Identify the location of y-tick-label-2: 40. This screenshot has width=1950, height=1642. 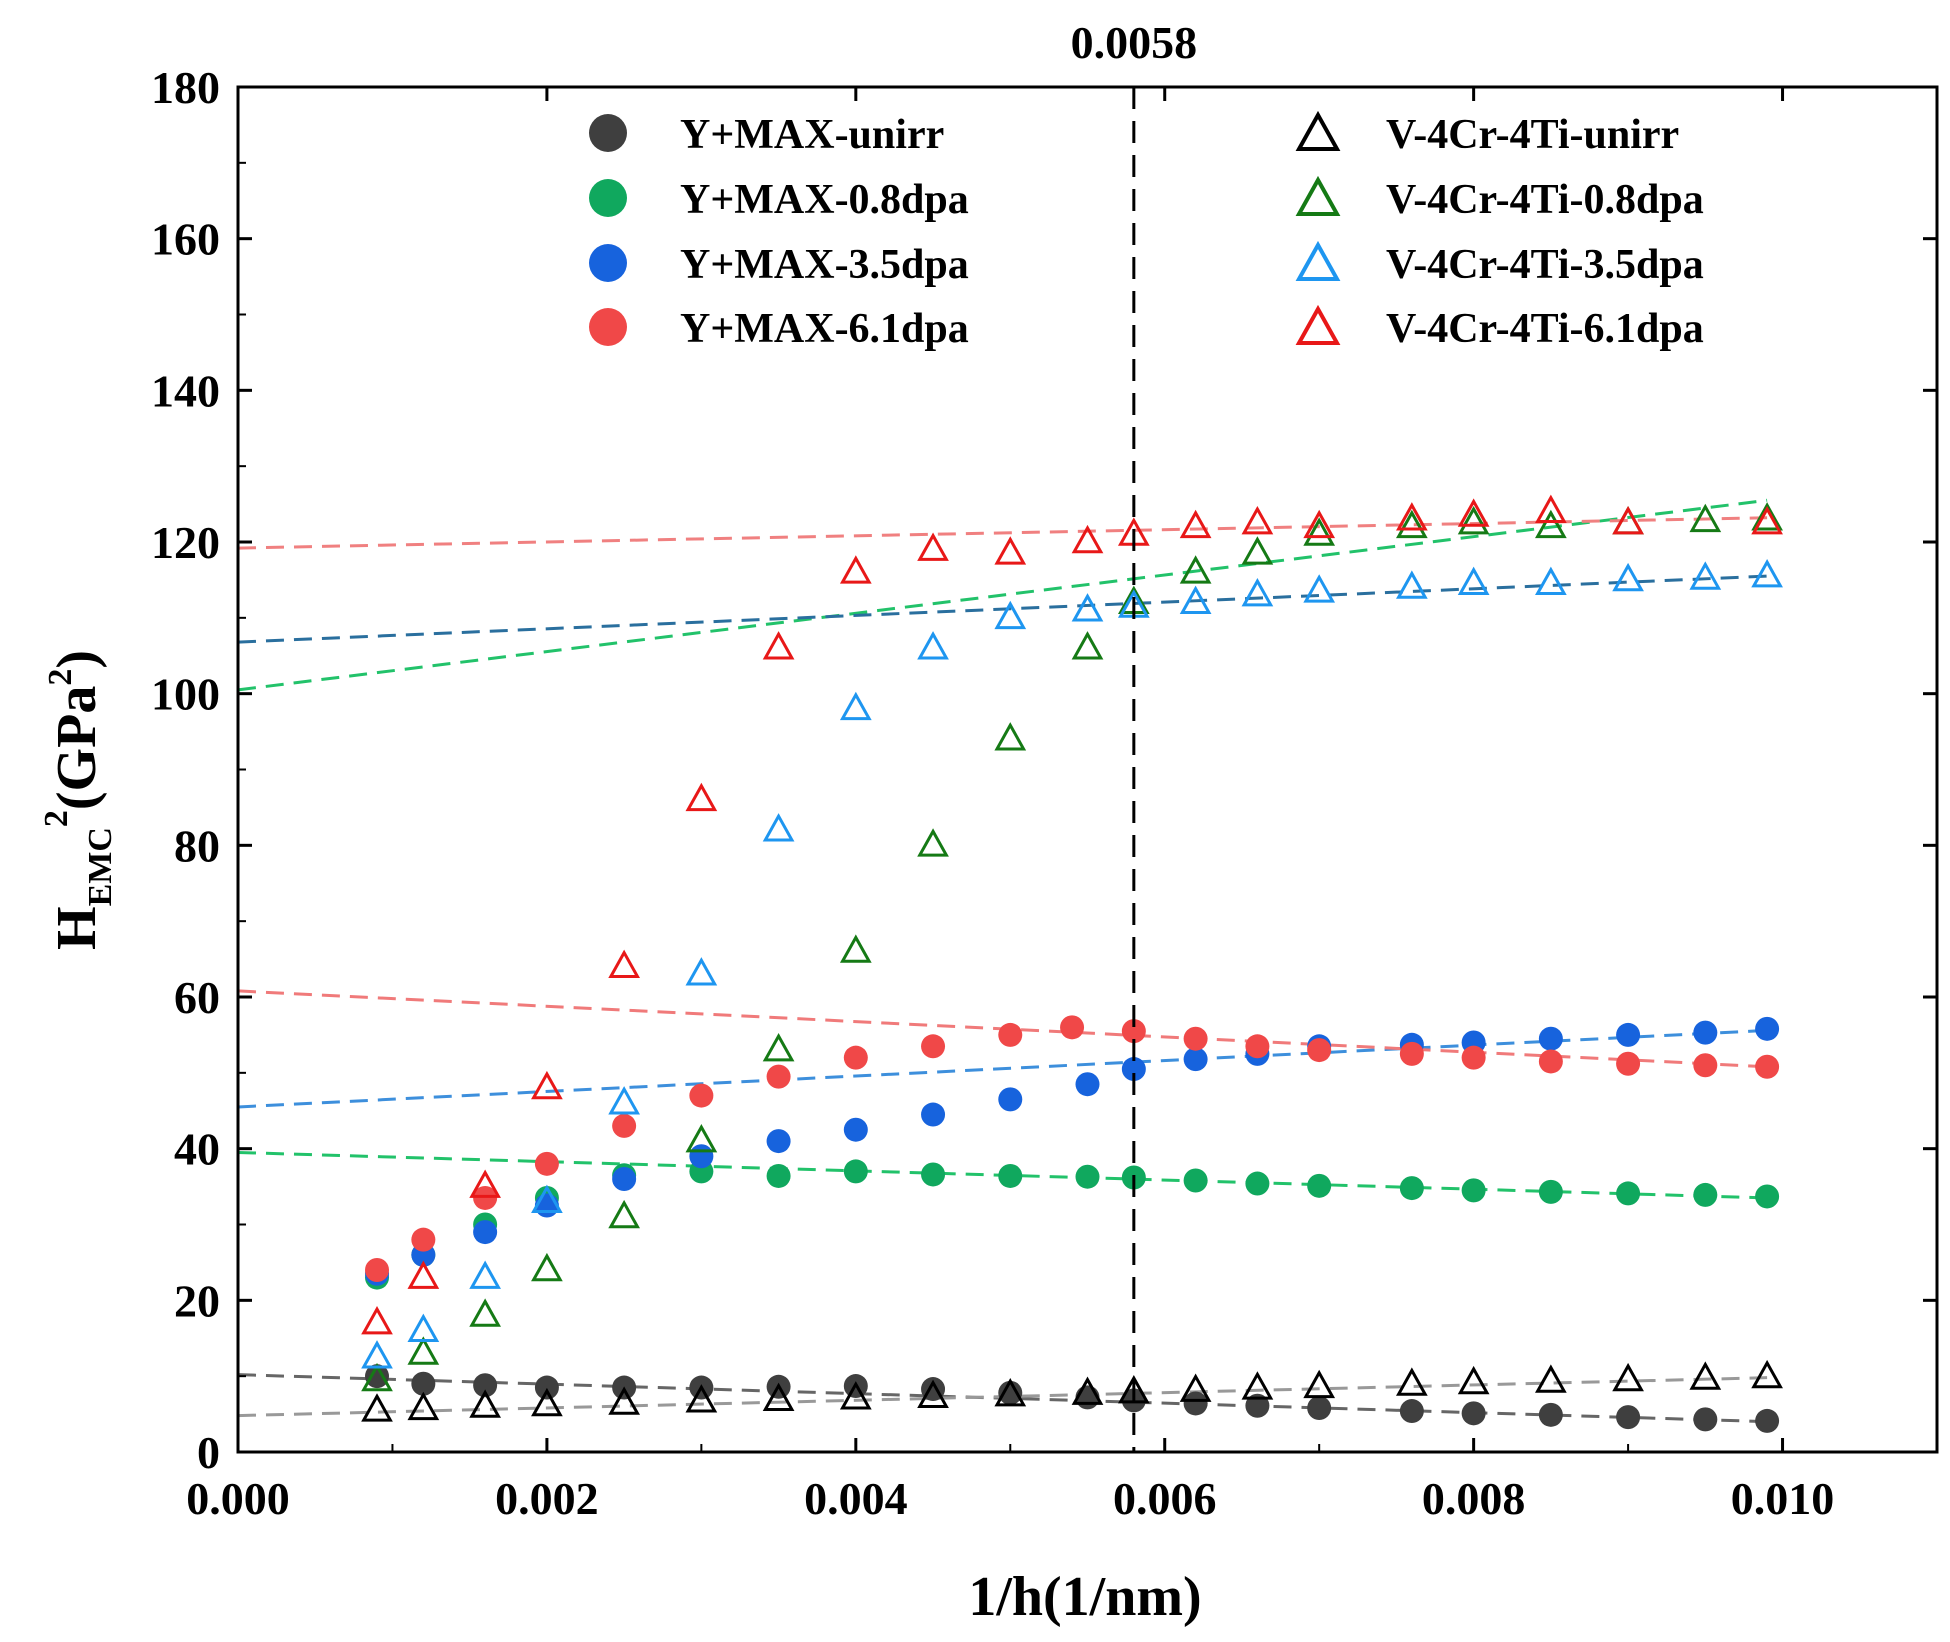
(197, 1149).